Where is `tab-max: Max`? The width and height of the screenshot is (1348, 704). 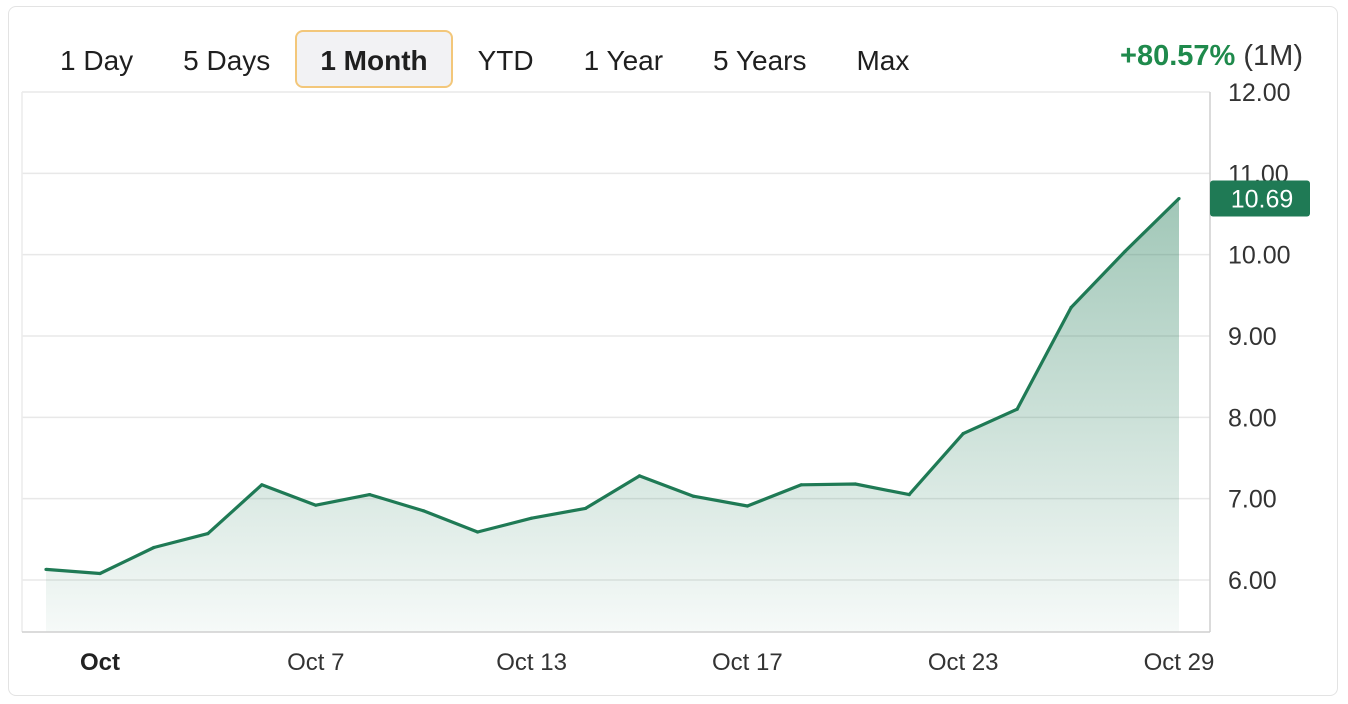
tab-max: Max is located at coordinates (883, 60).